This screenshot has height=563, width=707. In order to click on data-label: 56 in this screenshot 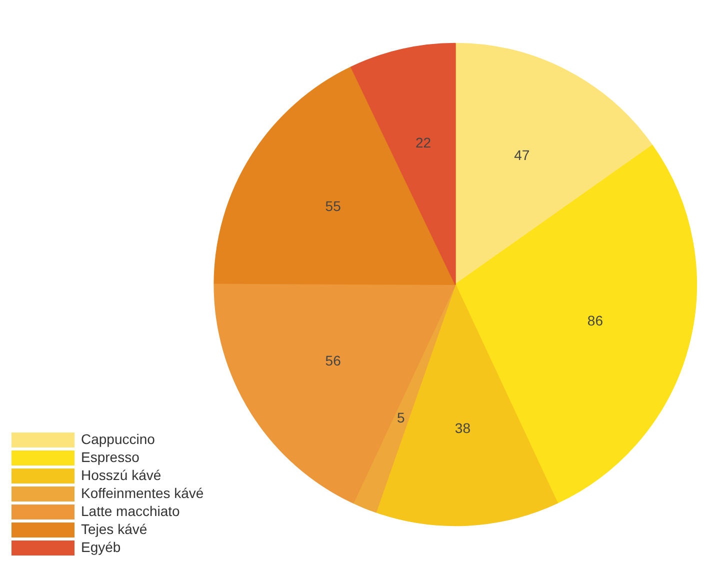, I will do `click(333, 360)`.